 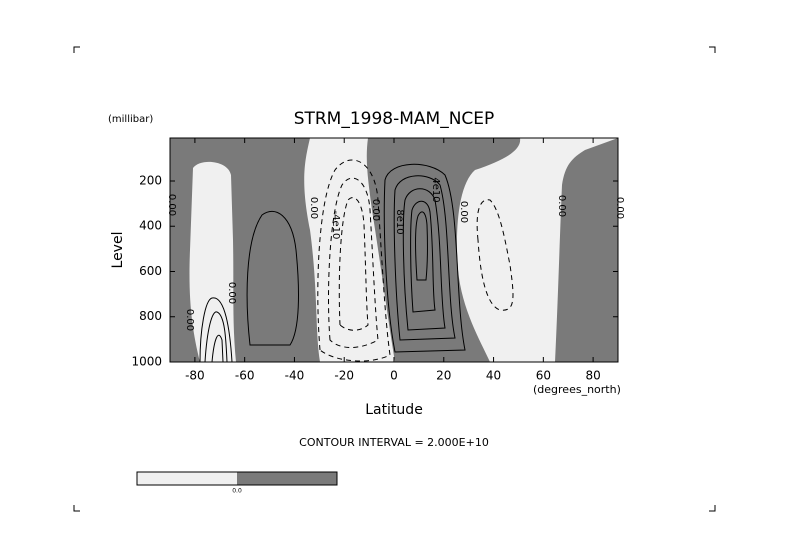 What do you see at coordinates (394, 119) in the screenshot?
I see `chart-title: STRM_1998-MAM_NCEP` at bounding box center [394, 119].